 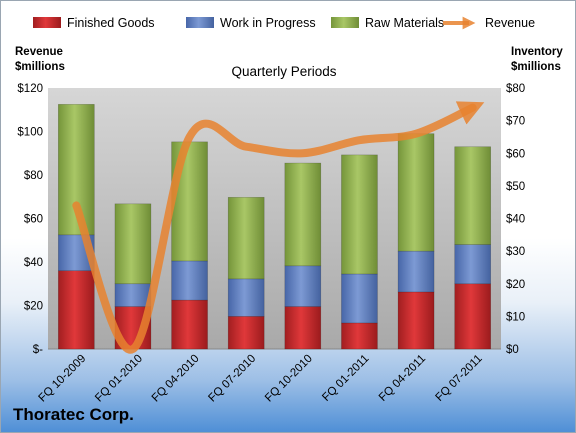 What do you see at coordinates (515, 187) in the screenshot?
I see `right-tick-label: $50` at bounding box center [515, 187].